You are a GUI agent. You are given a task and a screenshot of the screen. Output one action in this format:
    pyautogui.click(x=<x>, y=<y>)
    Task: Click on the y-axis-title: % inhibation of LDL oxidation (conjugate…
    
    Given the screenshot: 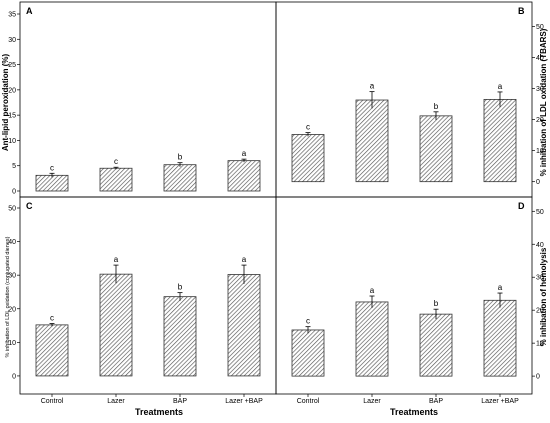 What is the action you would take?
    pyautogui.click(x=8, y=296)
    